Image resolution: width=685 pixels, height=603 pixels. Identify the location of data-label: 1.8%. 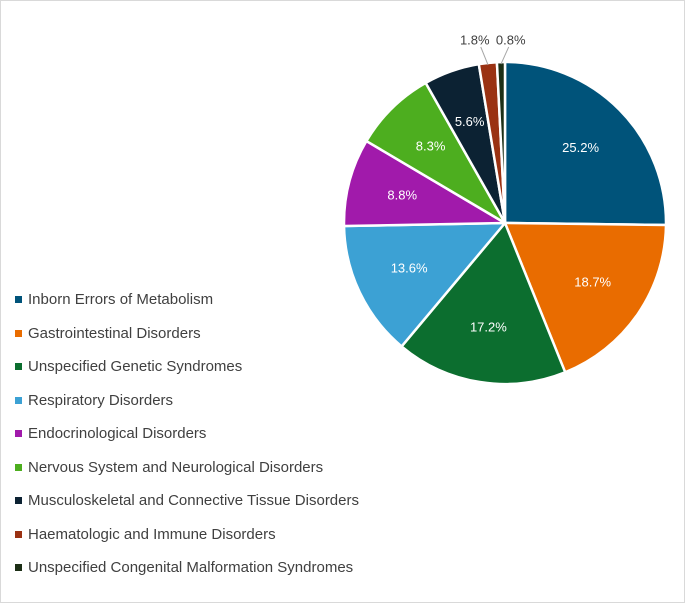
(475, 39).